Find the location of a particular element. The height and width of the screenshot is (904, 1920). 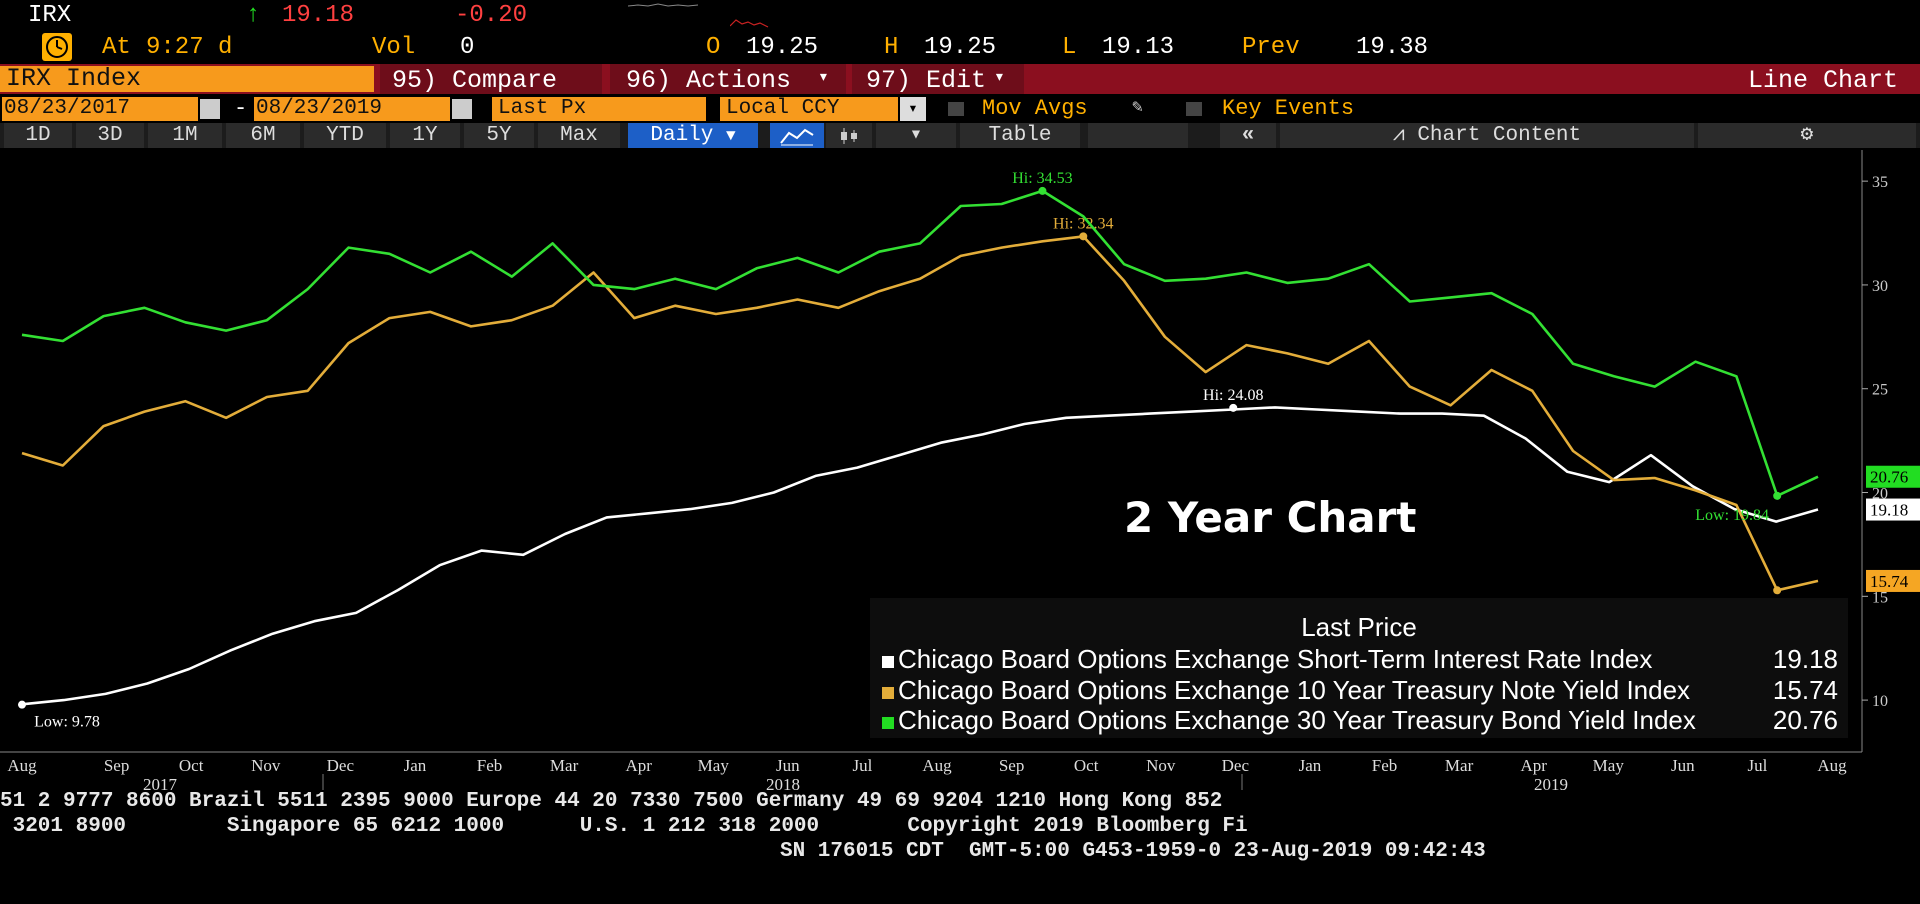

last-value-label: 20.76 is located at coordinates (1889, 477).